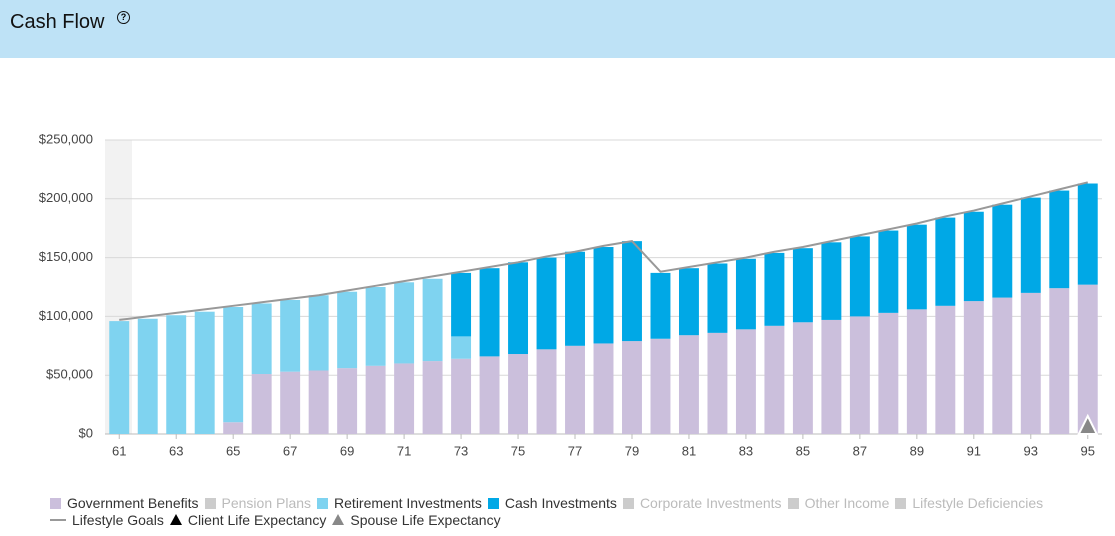  What do you see at coordinates (860, 450) in the screenshot?
I see `x-tick-label: 87` at bounding box center [860, 450].